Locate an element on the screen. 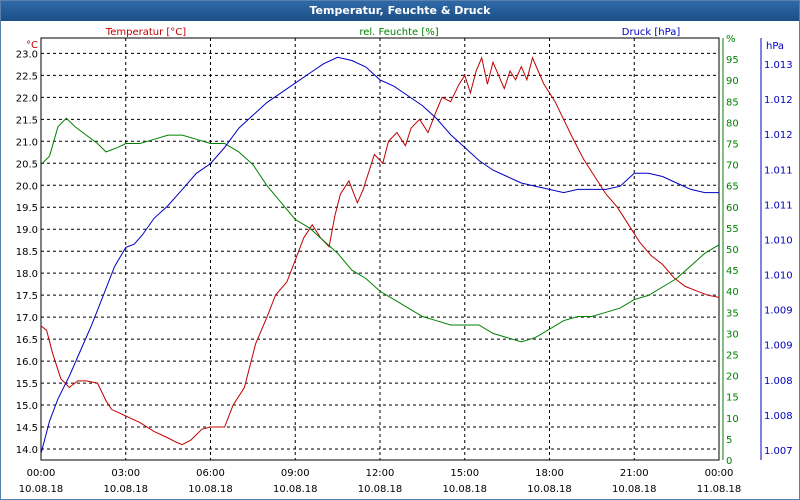 The width and height of the screenshot is (800, 500). temperature-tick-label: 23.0 is located at coordinates (27, 54).